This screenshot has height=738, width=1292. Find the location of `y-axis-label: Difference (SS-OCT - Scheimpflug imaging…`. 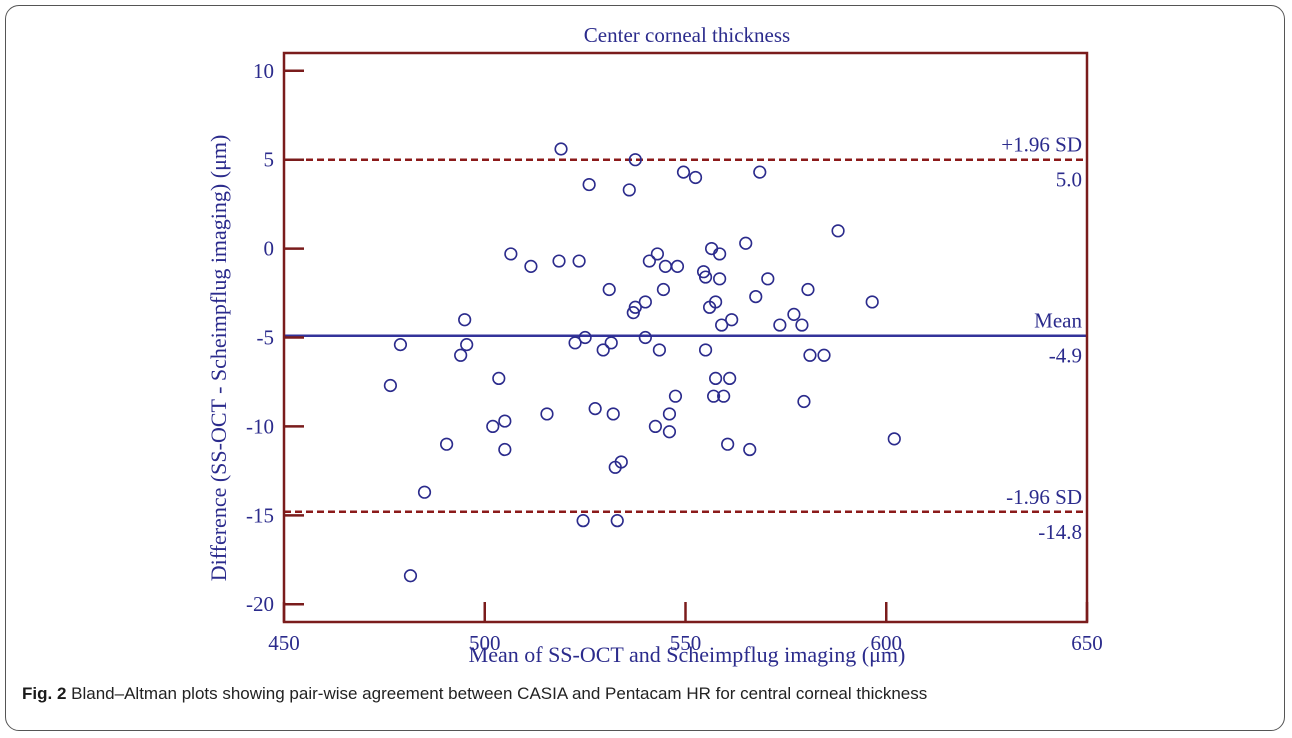

y-axis-label: Difference (SS-OCT - Scheimpflug imaging… is located at coordinates (218, 358).